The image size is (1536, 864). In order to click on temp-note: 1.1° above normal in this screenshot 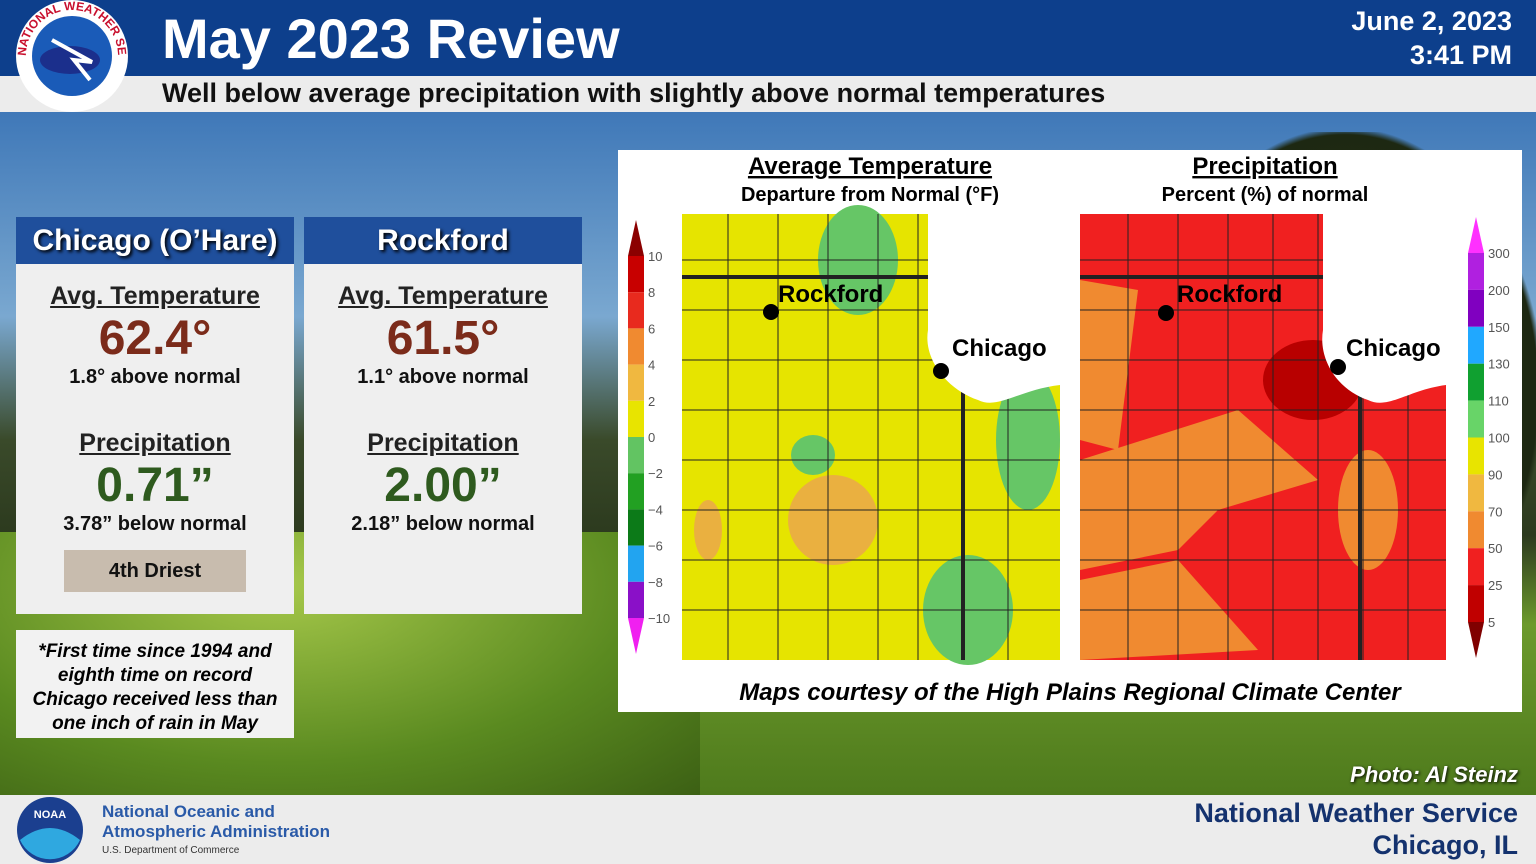, I will do `click(443, 377)`.